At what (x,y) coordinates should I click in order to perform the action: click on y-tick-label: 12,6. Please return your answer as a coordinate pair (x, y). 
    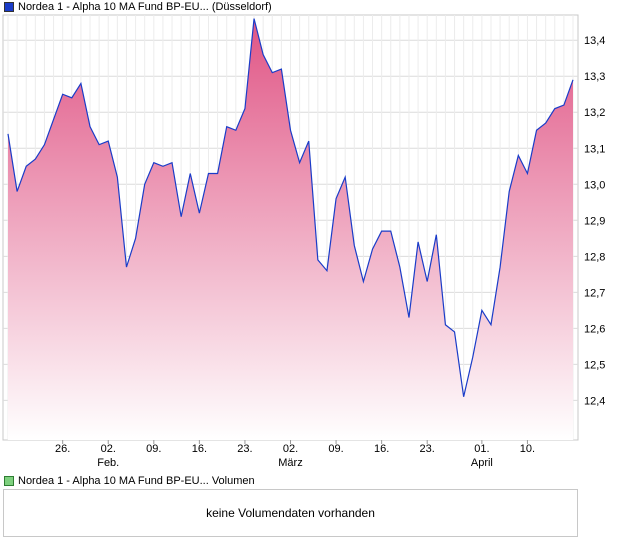
    Looking at the image, I should click on (594, 329).